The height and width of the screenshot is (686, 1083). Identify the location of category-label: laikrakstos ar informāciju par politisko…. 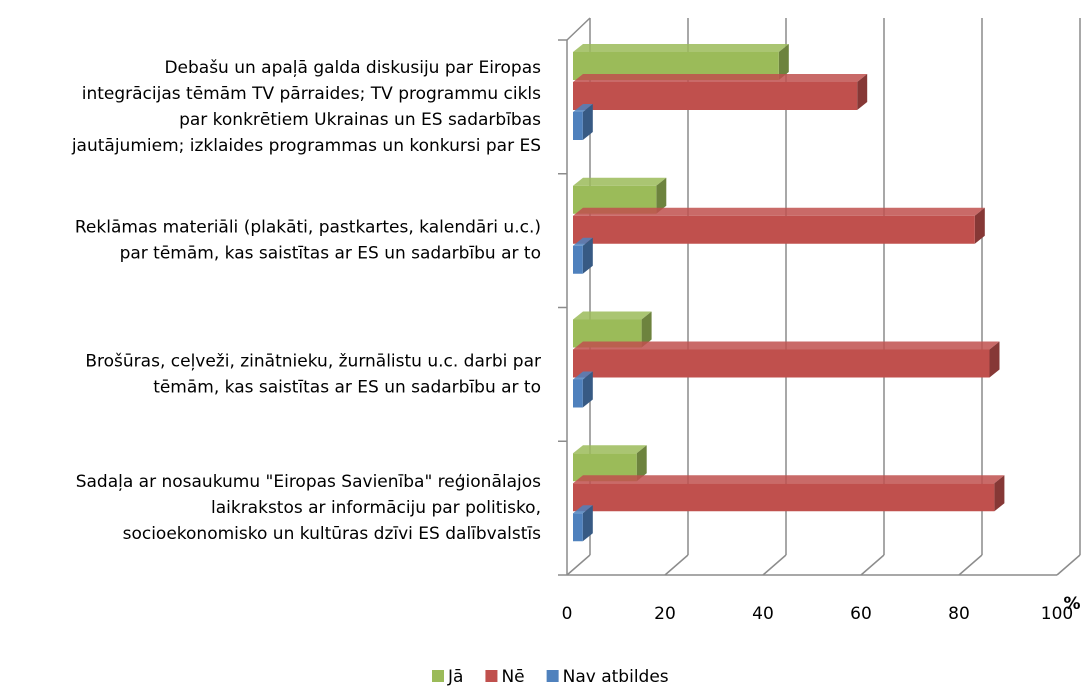
(376, 508).